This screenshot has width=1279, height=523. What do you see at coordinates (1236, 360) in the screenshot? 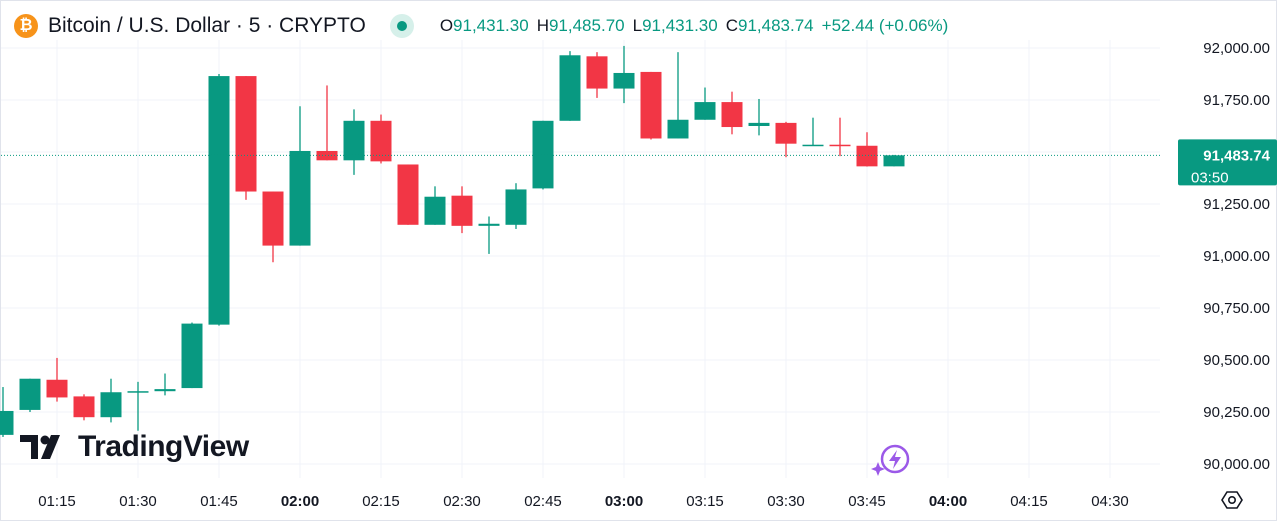
I see `price-axis-label: 90,500.00` at bounding box center [1236, 360].